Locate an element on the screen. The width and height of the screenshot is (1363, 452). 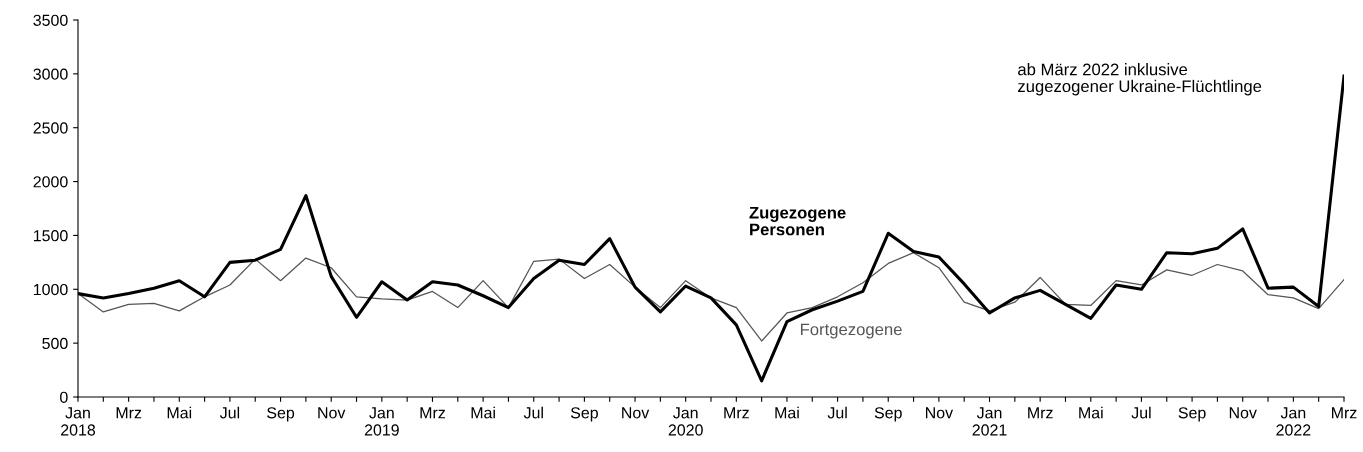
x-tick-label: Jan 2018 is located at coordinates (78, 421).